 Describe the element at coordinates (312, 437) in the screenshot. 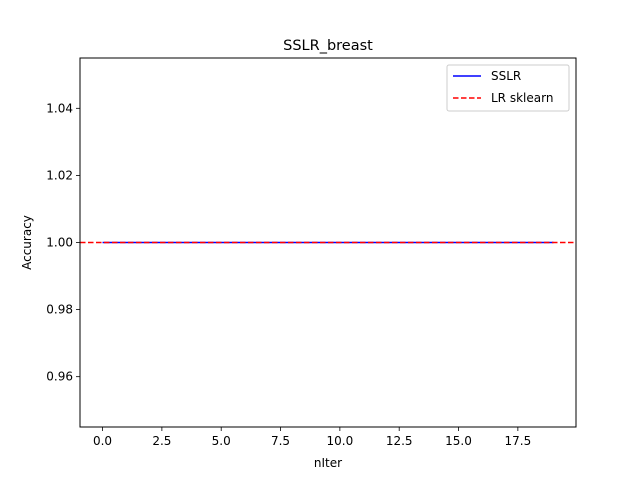

I see `x-axis: 0.0 2.5 5.0 7.5 10.0 12.5 15.0 17.5` at that location.